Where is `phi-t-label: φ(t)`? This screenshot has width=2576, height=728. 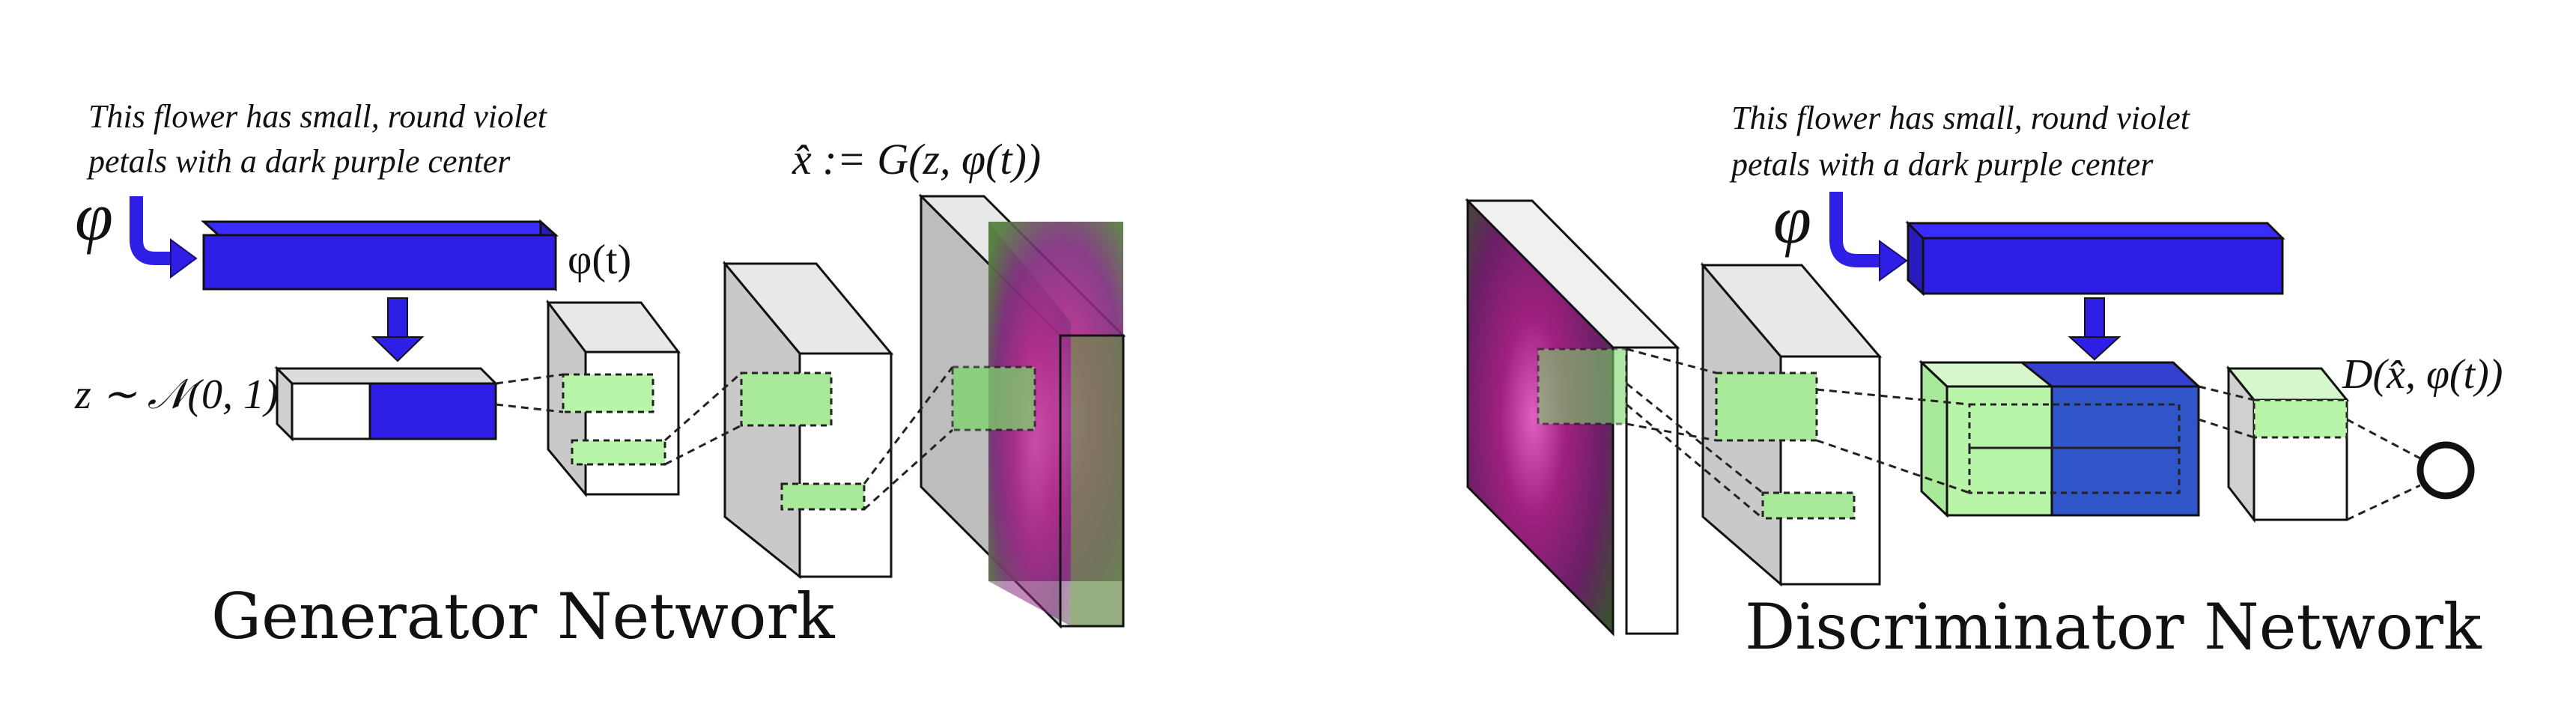 phi-t-label: φ(t) is located at coordinates (599, 260).